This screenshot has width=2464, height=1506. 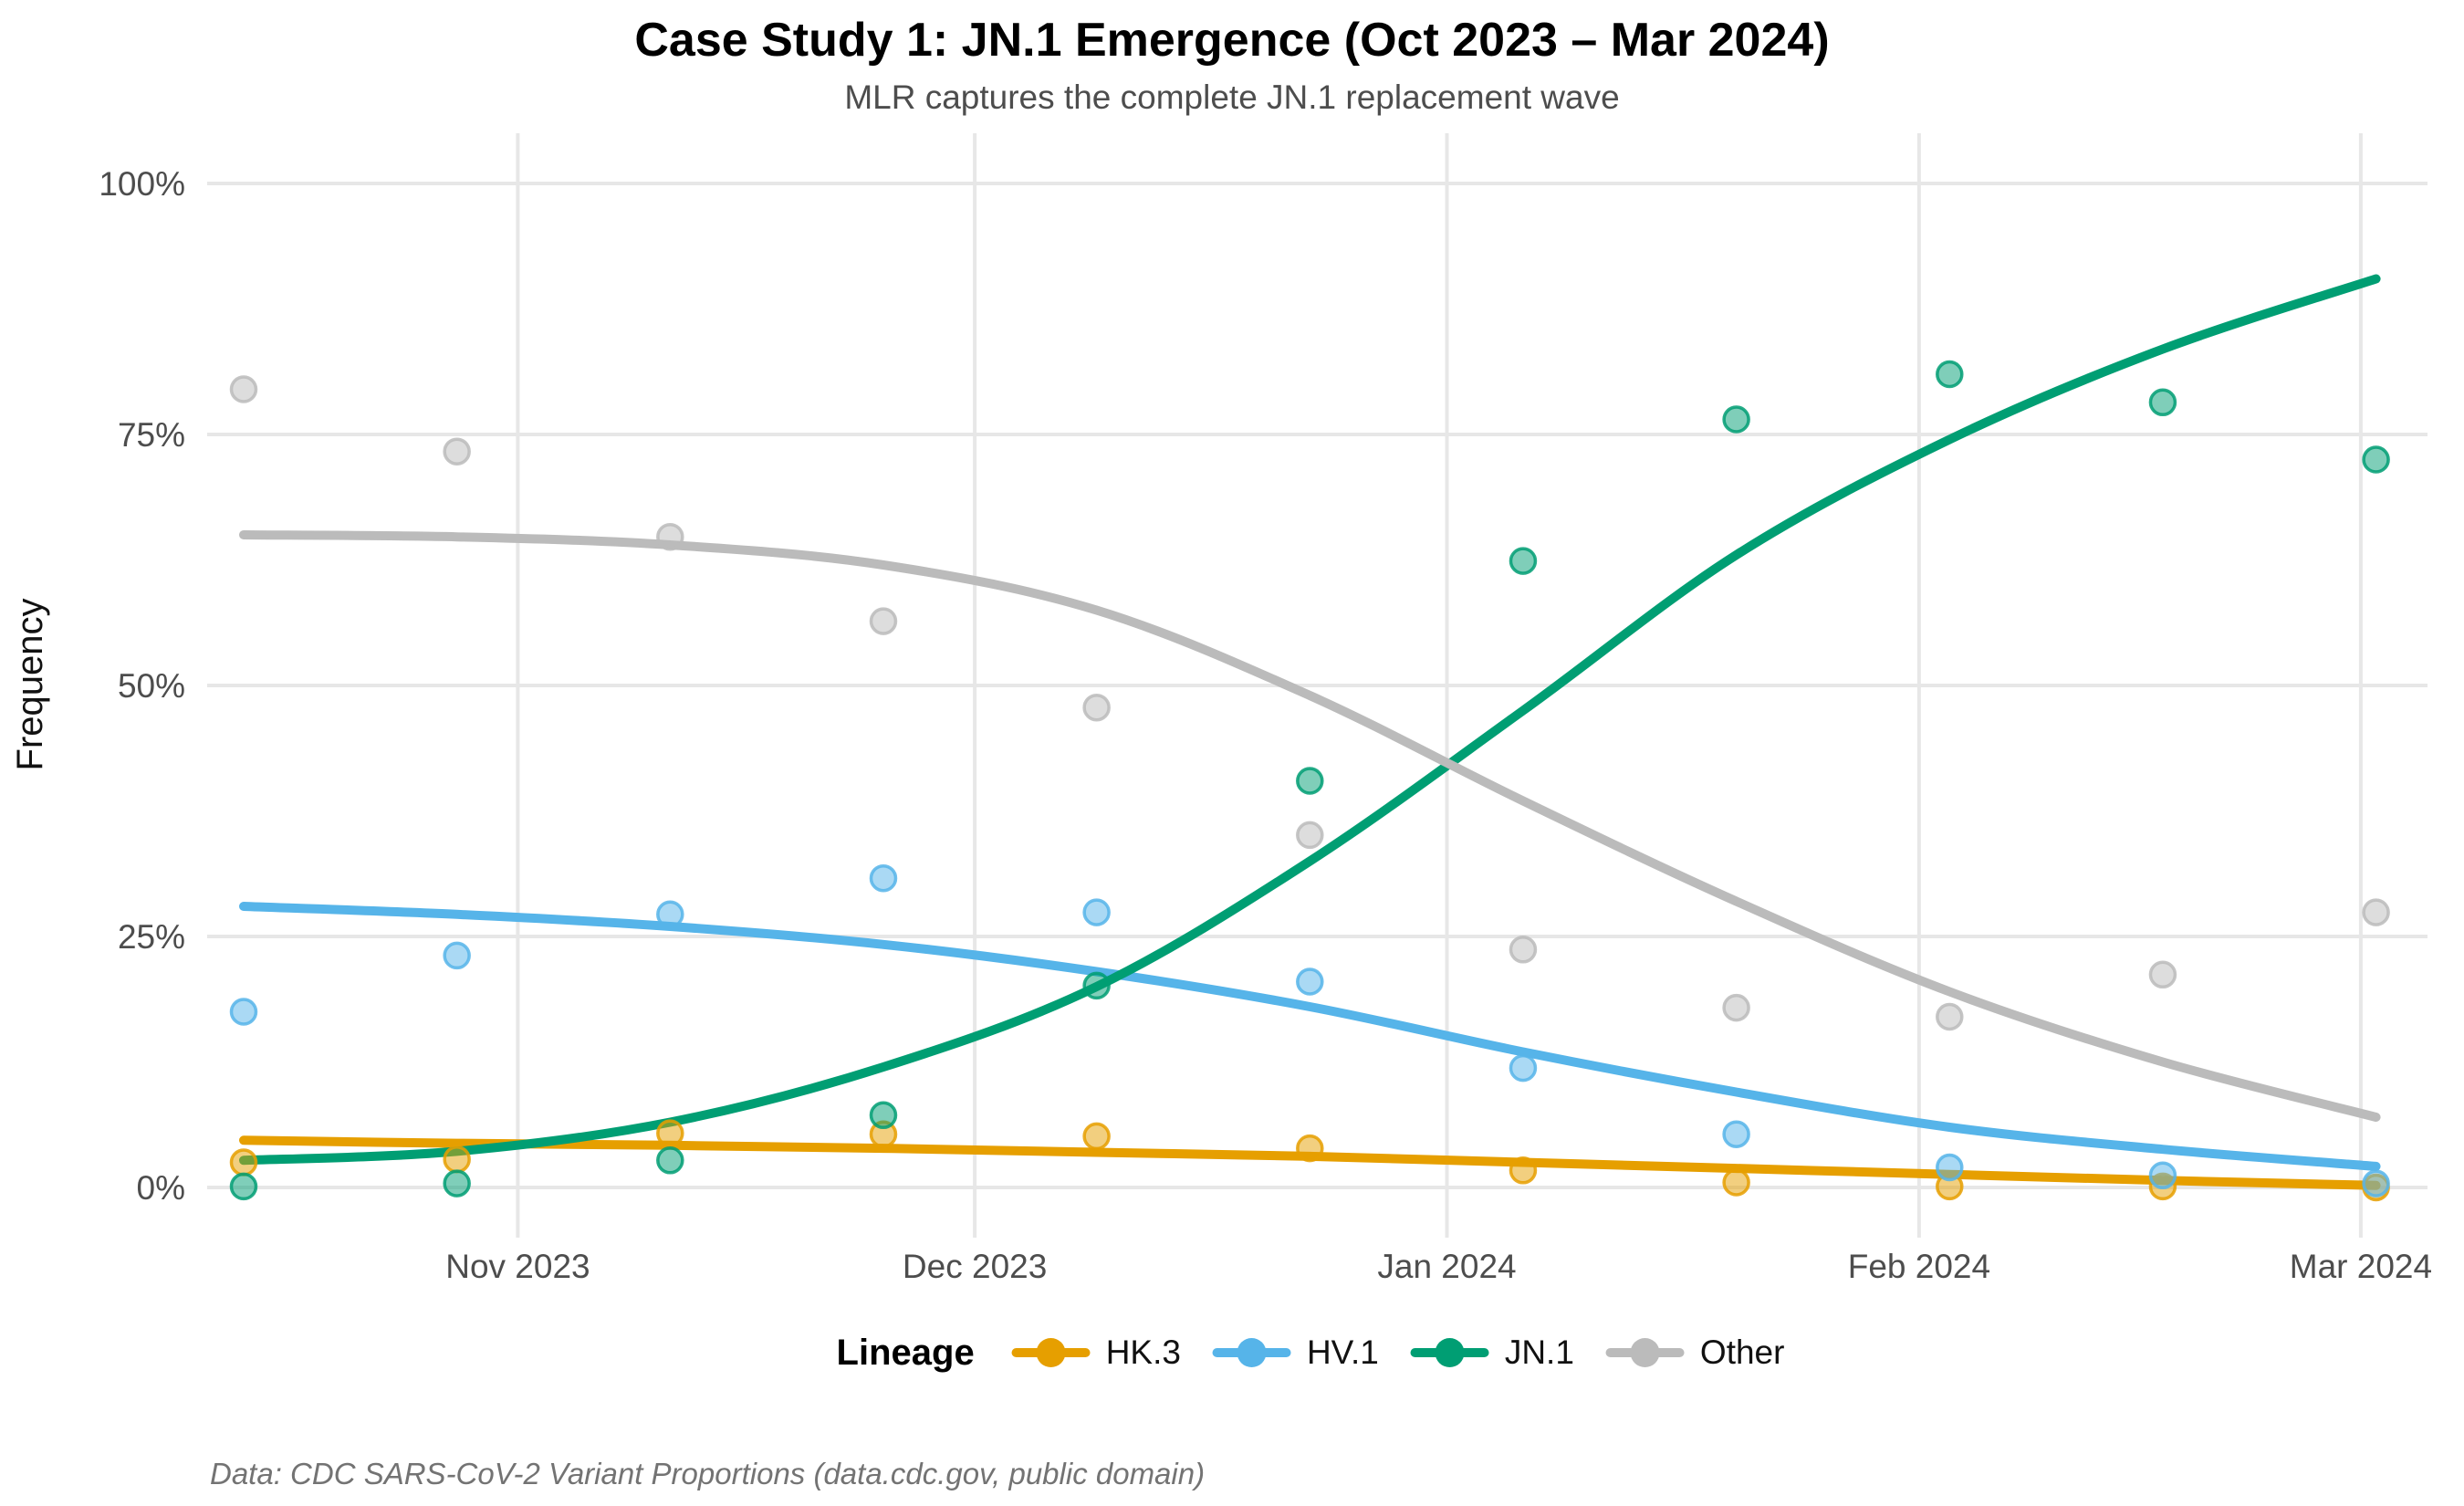 I want to click on x-axis-tick-label: Feb 2024, so click(x=1919, y=1266).